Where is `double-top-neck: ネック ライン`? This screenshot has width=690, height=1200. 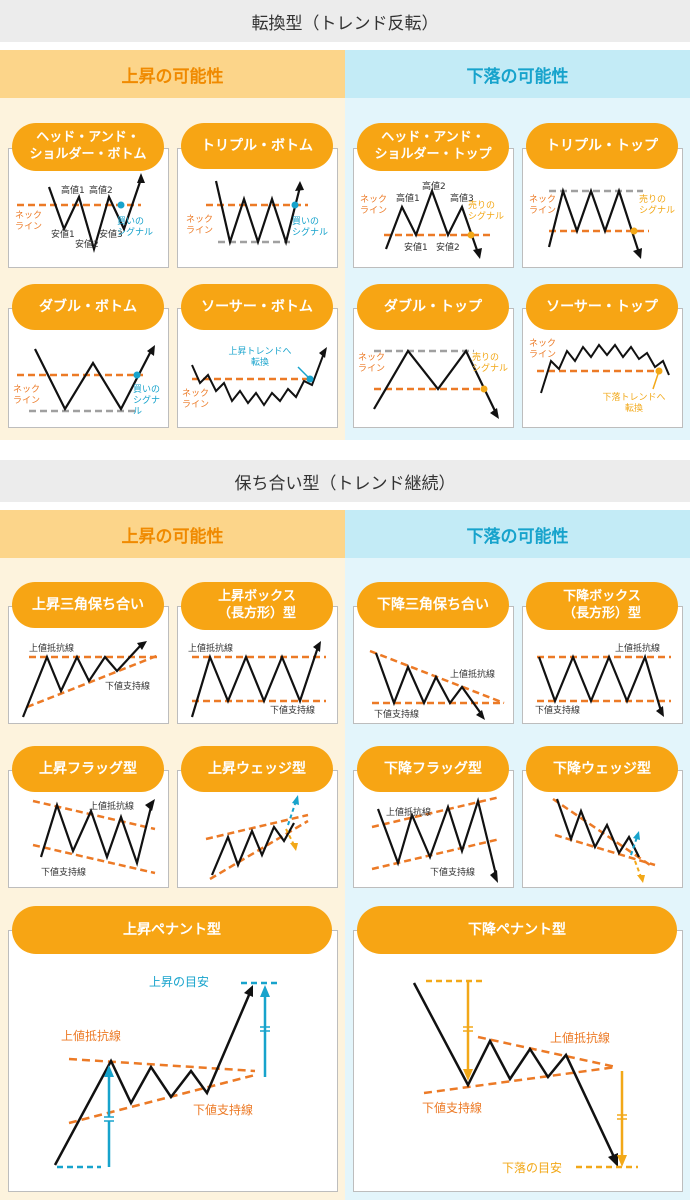 double-top-neck: ネック ライン is located at coordinates (372, 363).